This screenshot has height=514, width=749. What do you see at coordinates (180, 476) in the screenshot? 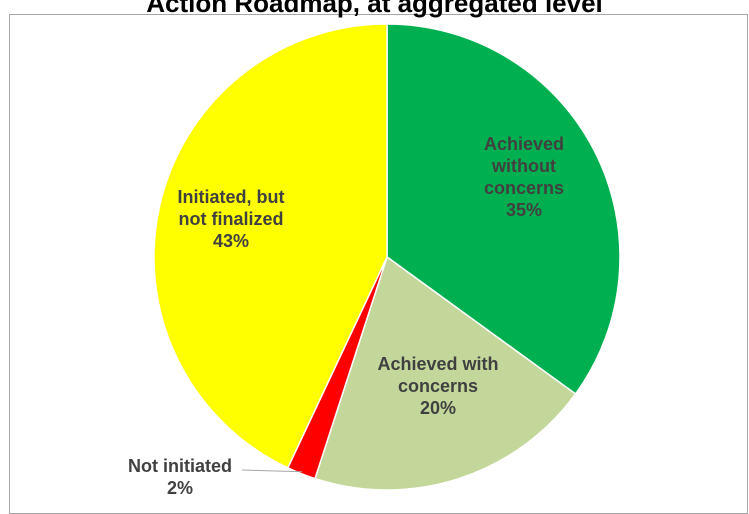
I see `slice-label-not-initiated: Not initiated 2%` at bounding box center [180, 476].